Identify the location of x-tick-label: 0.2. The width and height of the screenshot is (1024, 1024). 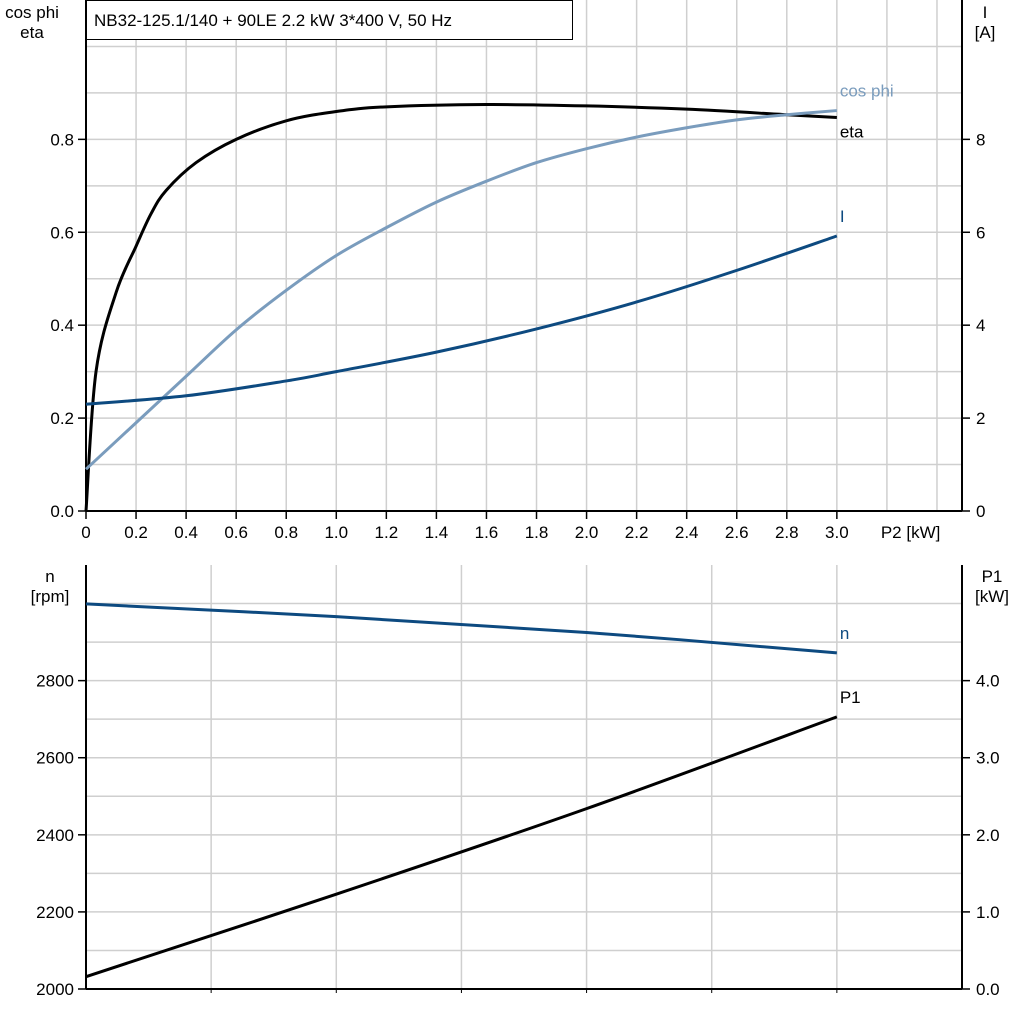
(136, 532).